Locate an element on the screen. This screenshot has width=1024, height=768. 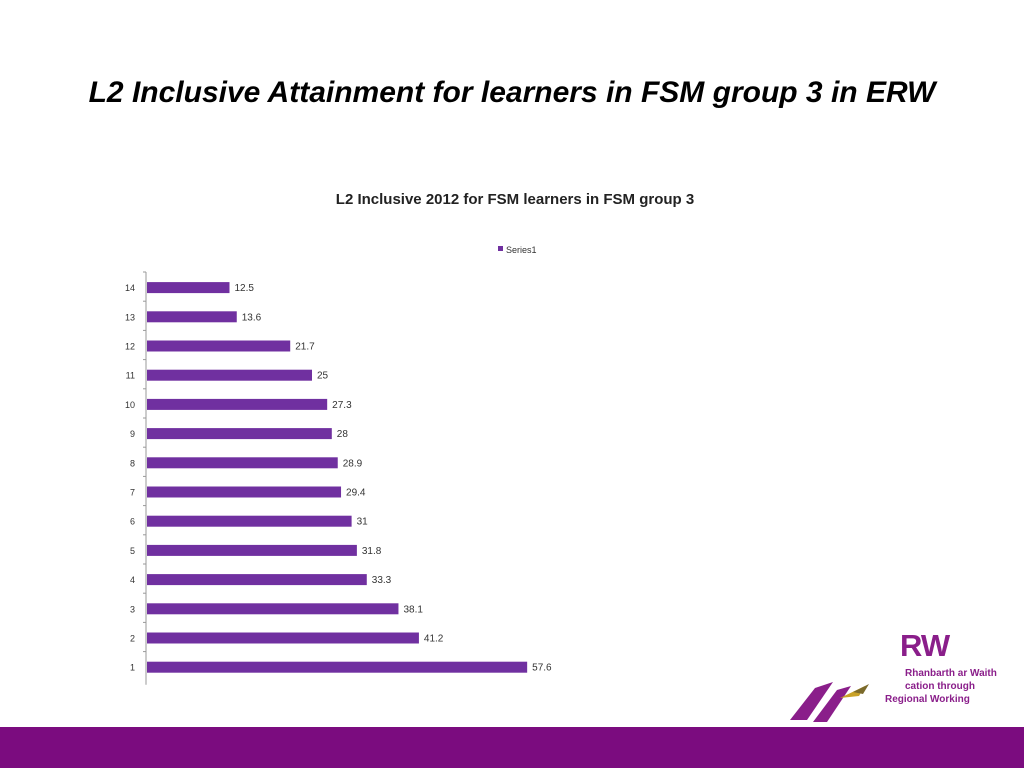
data-label-11: 25 is located at coordinates (323, 376).